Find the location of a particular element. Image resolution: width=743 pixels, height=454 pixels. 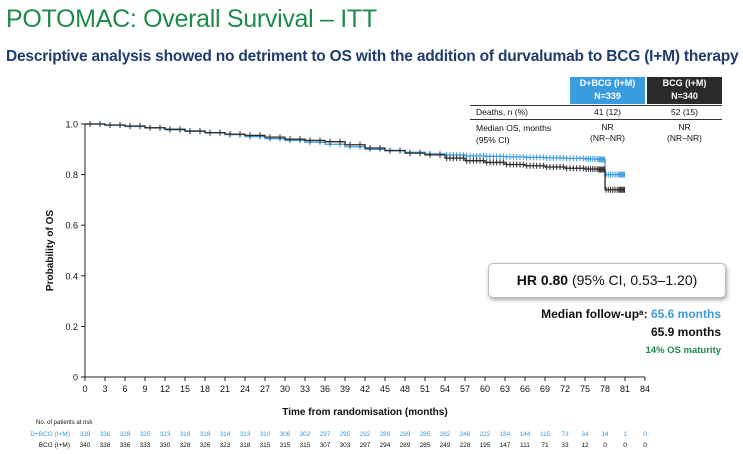

x-tick-label: 66 is located at coordinates (525, 389).